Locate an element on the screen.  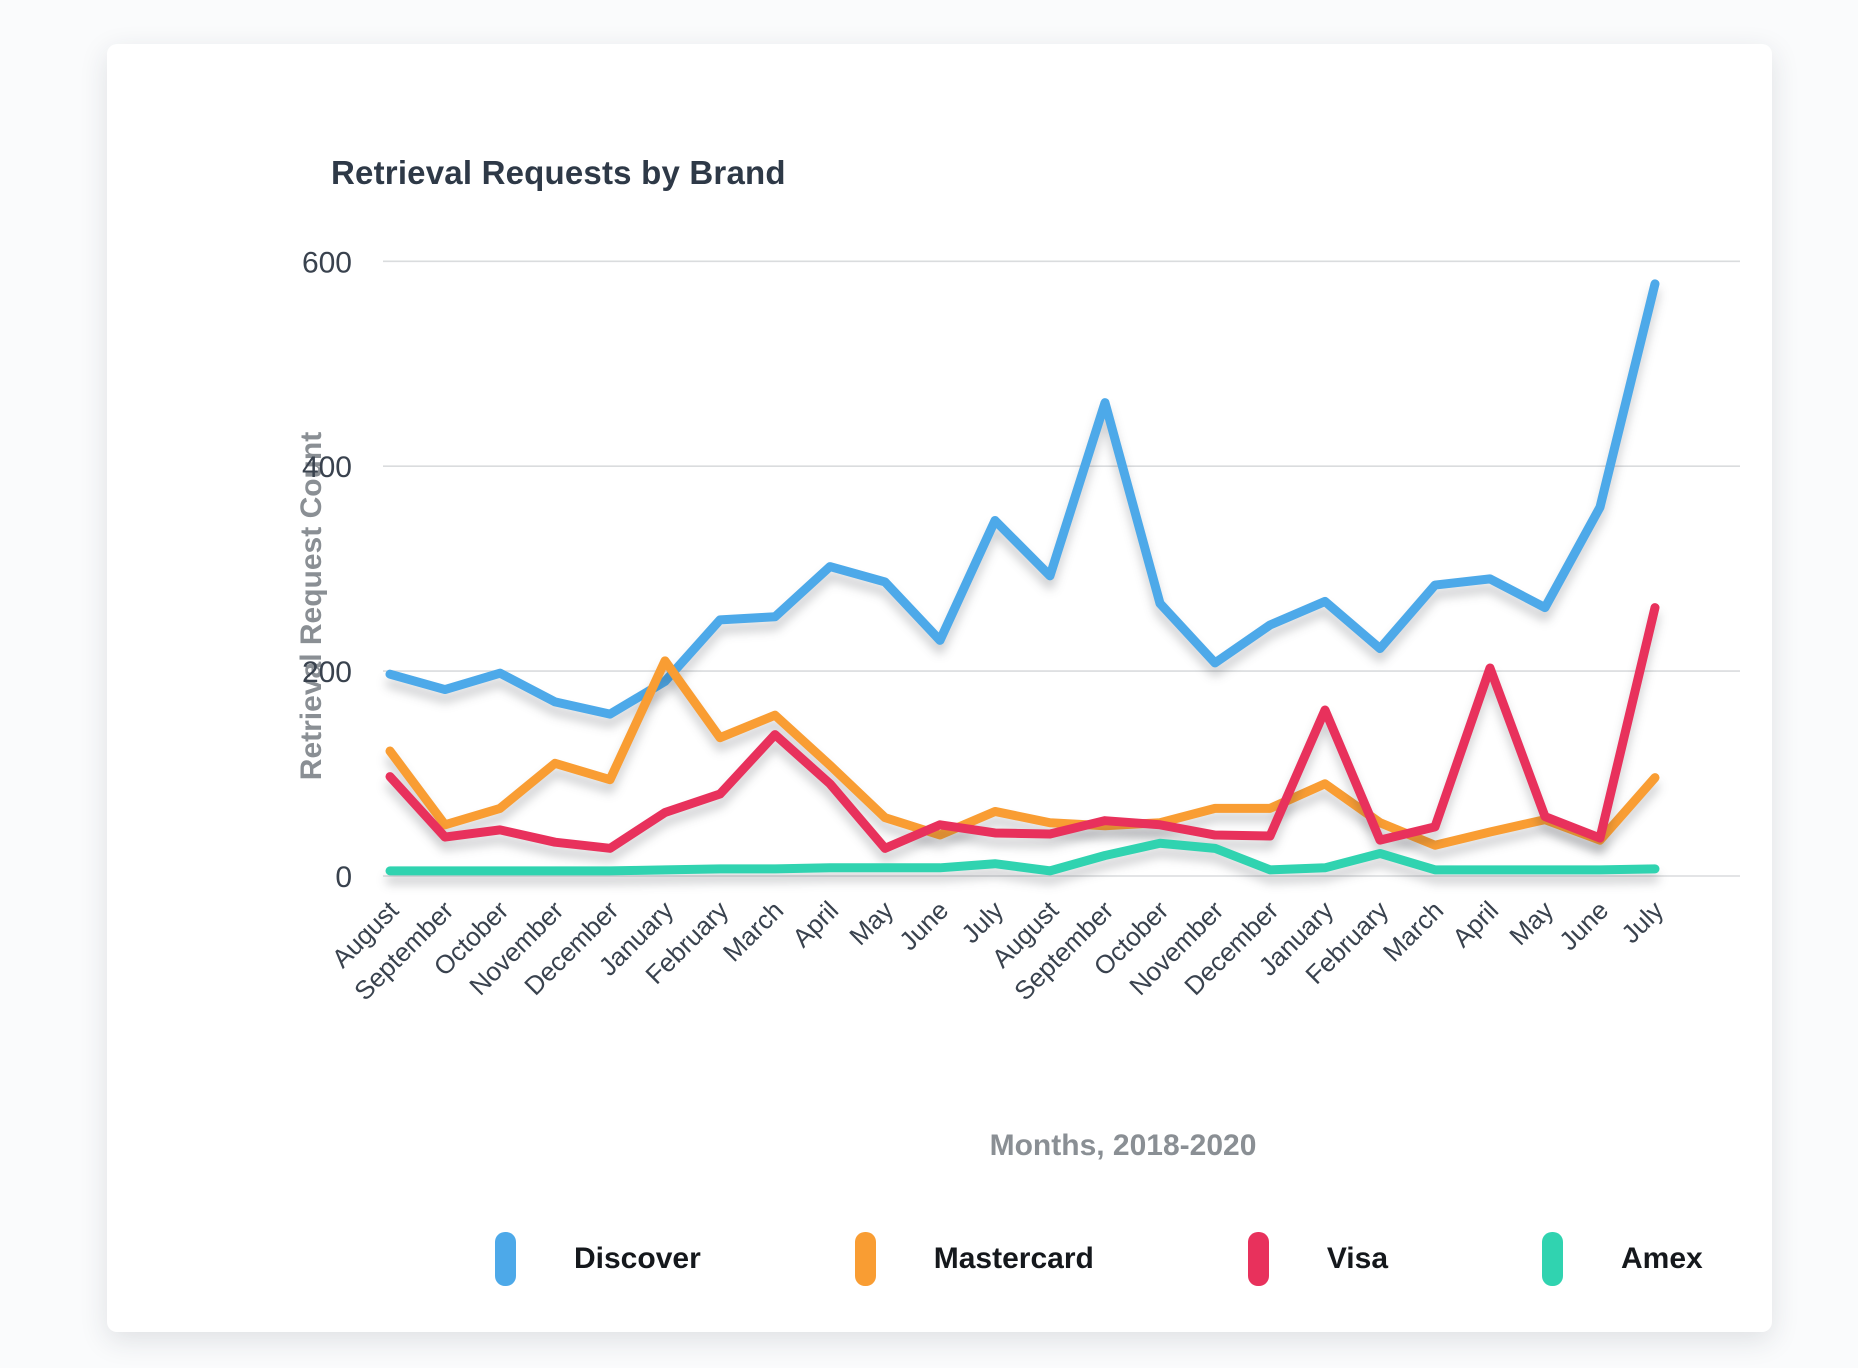
legend-item-mastercard: Mastercard is located at coordinates (974, 1259).